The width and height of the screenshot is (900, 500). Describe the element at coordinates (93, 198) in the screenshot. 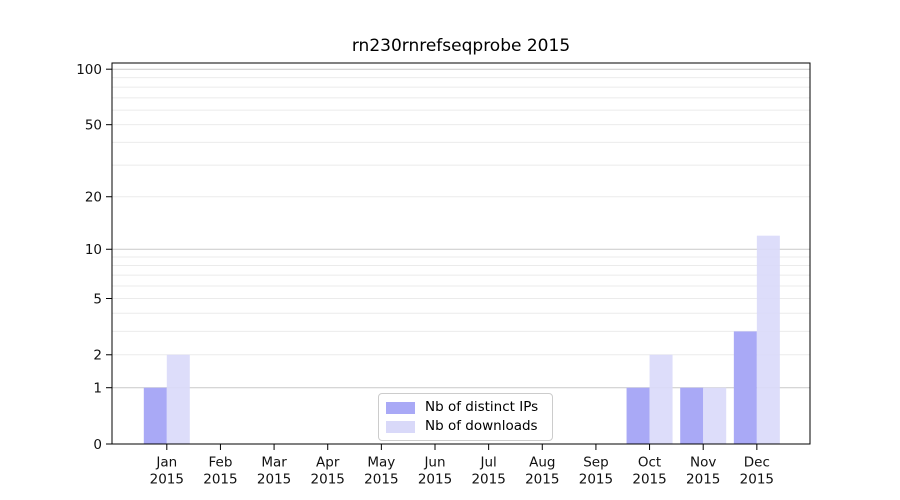

I see `y-tick-label: 20` at that location.